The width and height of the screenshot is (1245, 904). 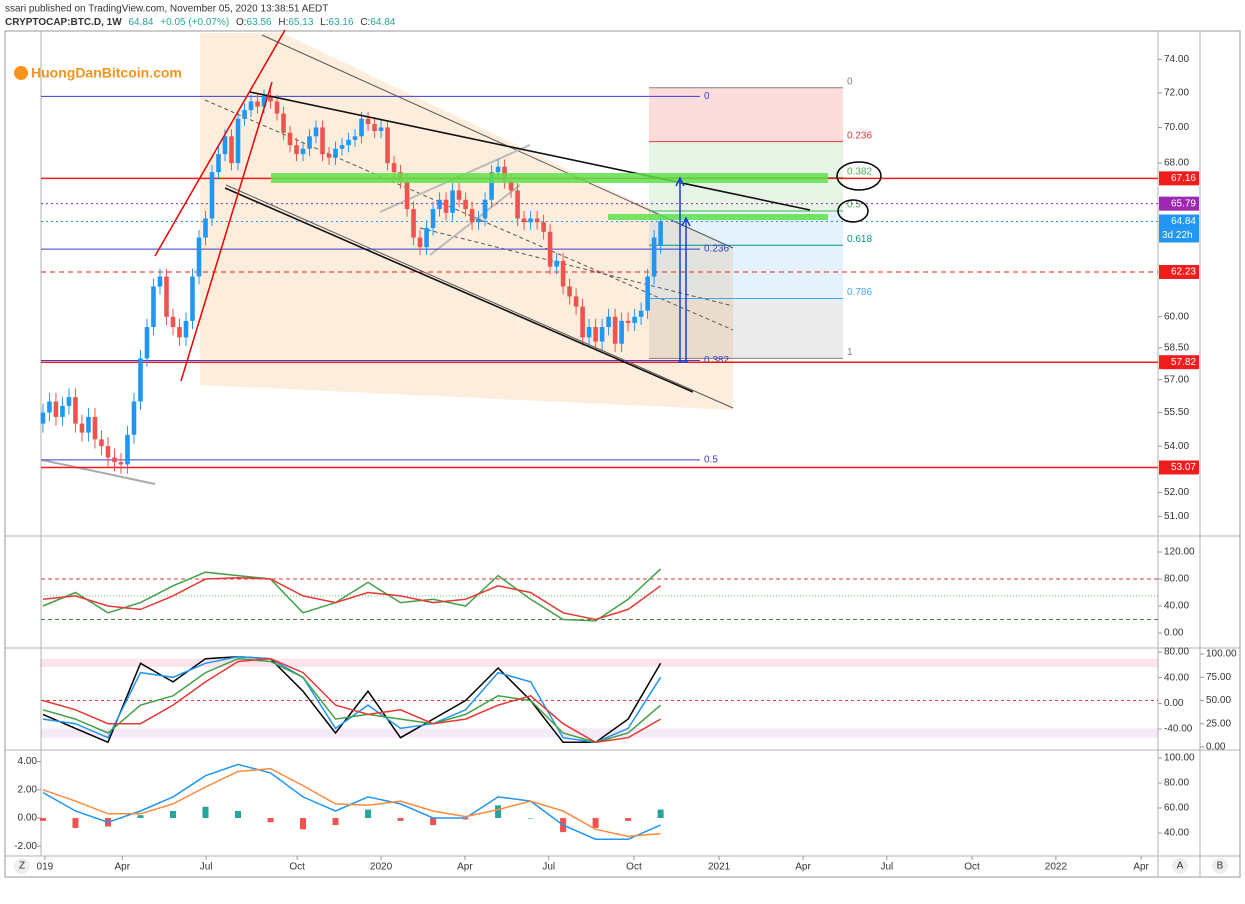 I want to click on low-value: 63.16, so click(x=341, y=22).